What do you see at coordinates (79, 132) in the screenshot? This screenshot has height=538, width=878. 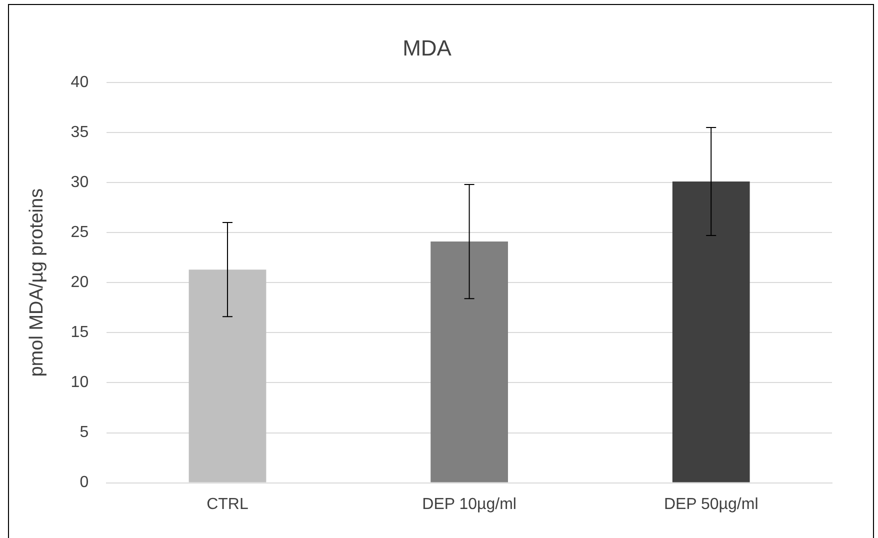 I see `y-tick-label: 35` at bounding box center [79, 132].